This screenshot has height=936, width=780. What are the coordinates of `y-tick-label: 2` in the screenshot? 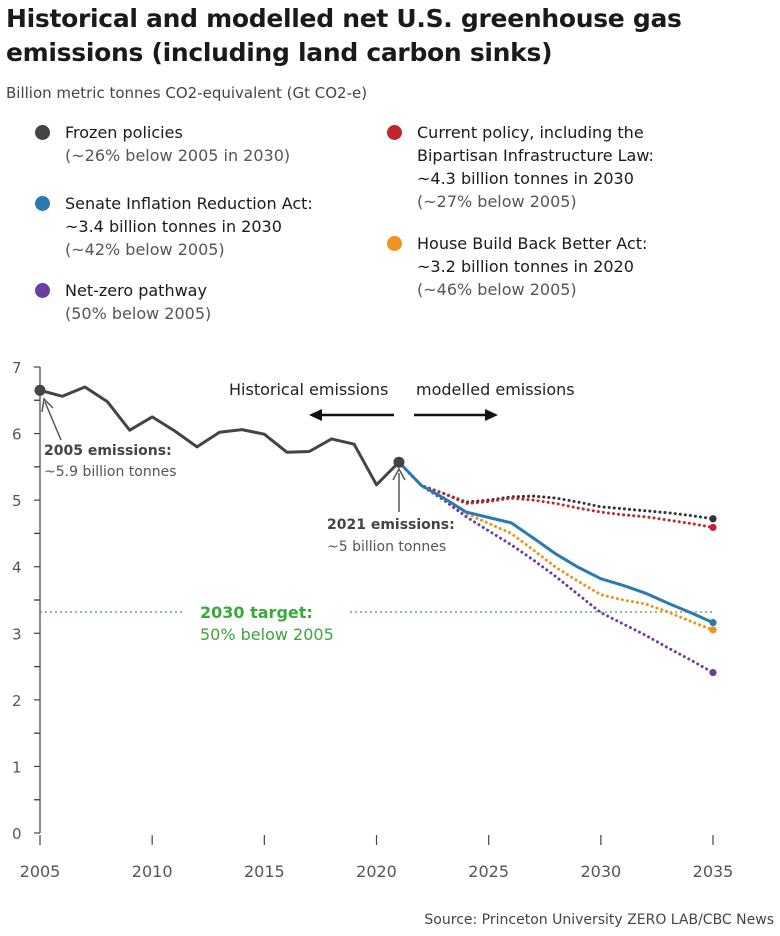 It's located at (17, 701).